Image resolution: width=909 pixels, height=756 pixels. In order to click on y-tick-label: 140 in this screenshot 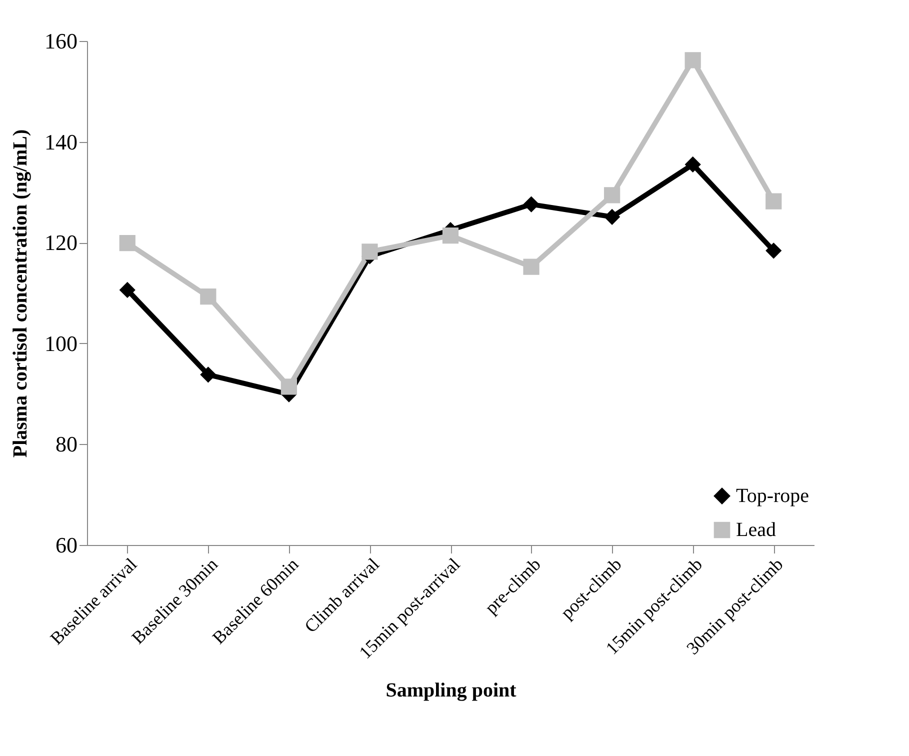, I will do `click(61, 141)`.